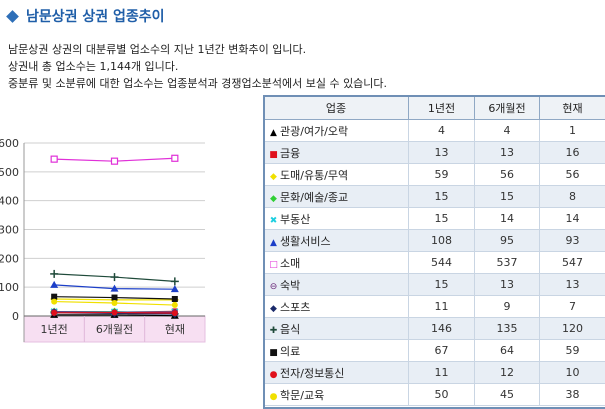  Describe the element at coordinates (314, 131) in the screenshot. I see `category-label: 관광/여가/오락` at that location.